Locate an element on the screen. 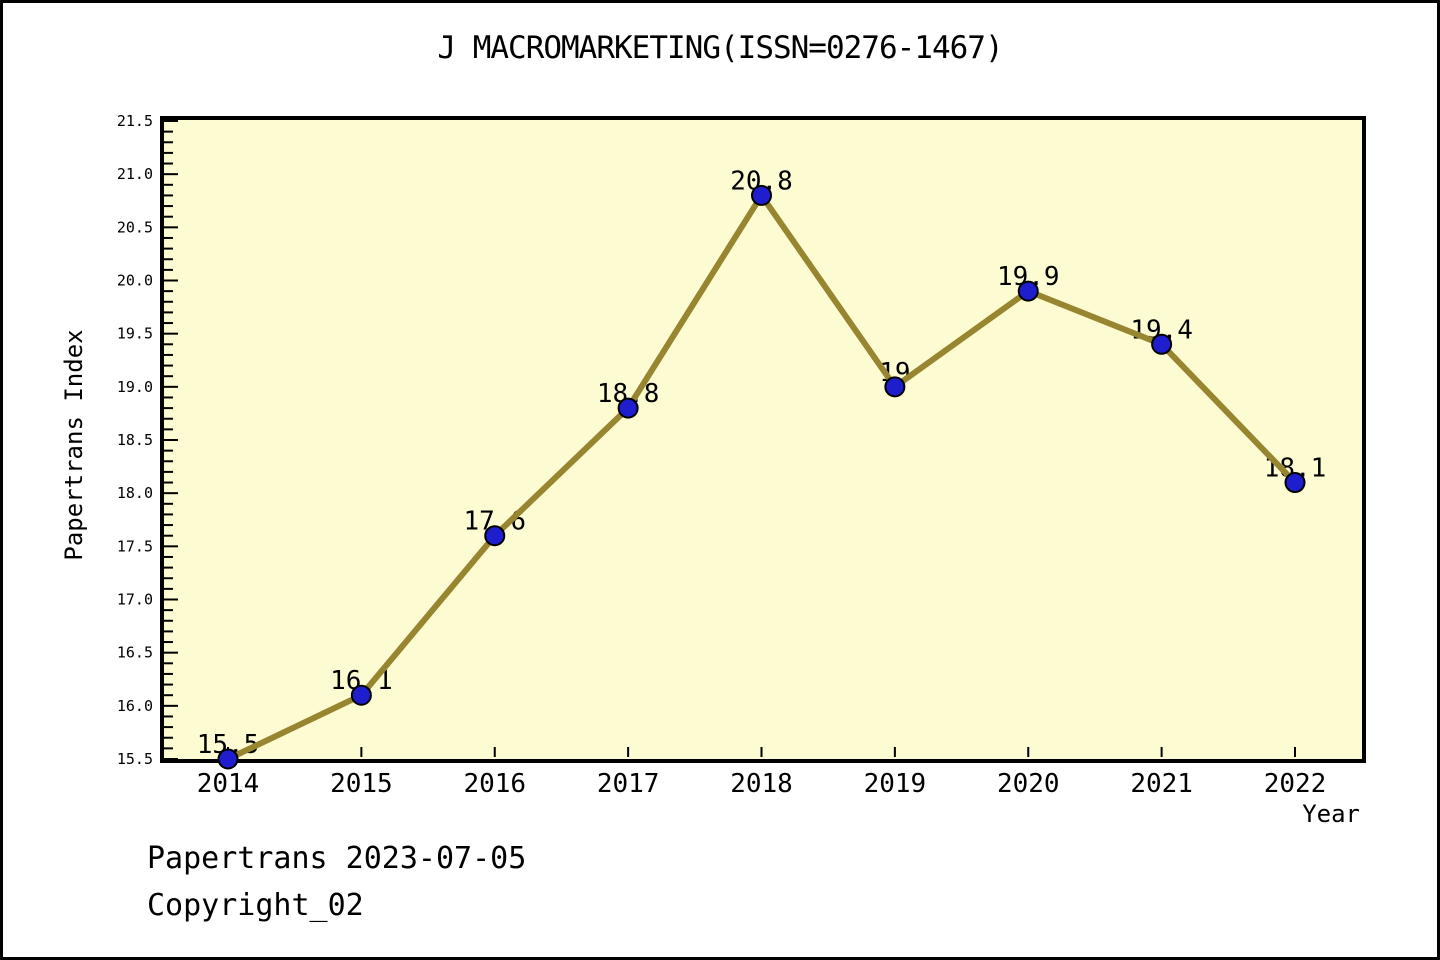 The width and height of the screenshot is (1440, 960). x-tick-label: 2015 is located at coordinates (361, 784).